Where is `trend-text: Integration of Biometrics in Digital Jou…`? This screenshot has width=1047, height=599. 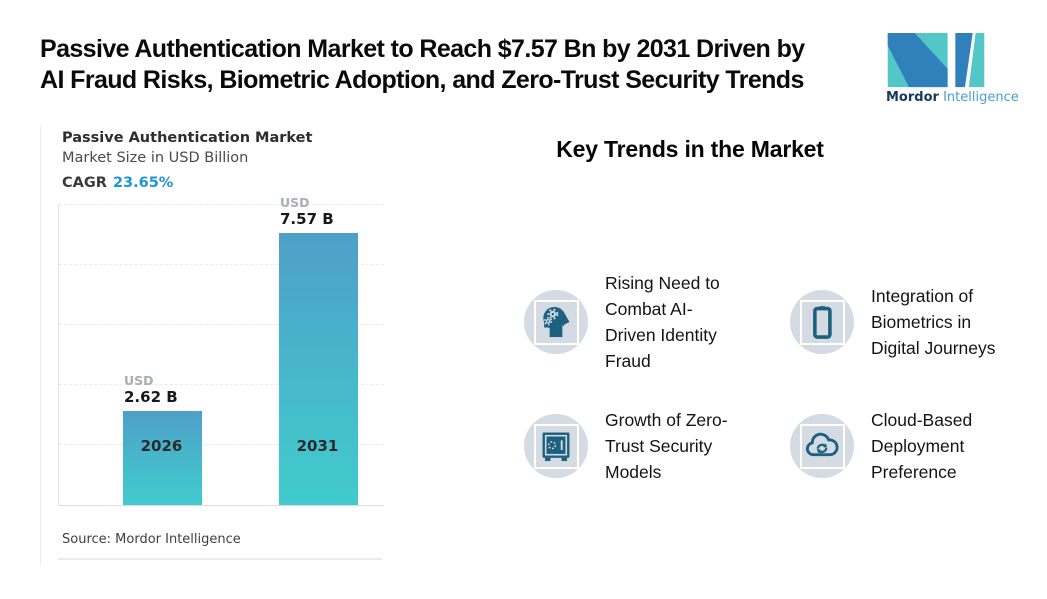
trend-text: Integration of Biometrics in Digital Jou… is located at coordinates (933, 322).